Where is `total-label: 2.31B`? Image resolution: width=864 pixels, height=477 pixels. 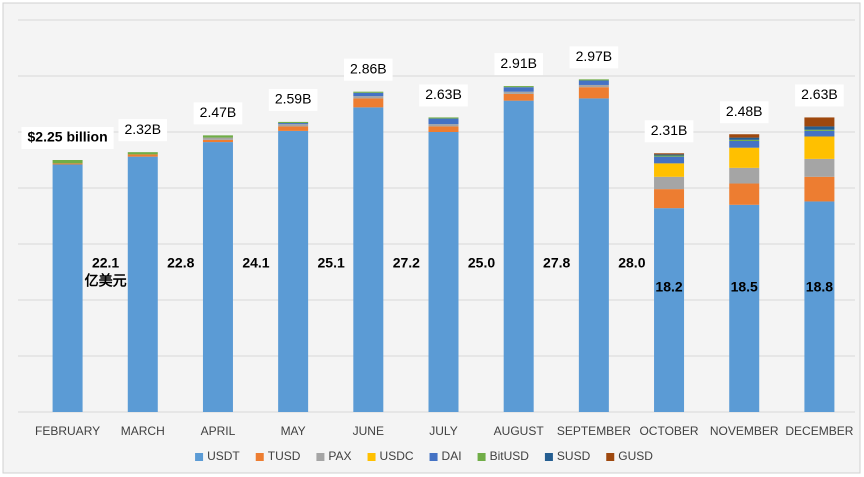
total-label: 2.31B is located at coordinates (669, 130).